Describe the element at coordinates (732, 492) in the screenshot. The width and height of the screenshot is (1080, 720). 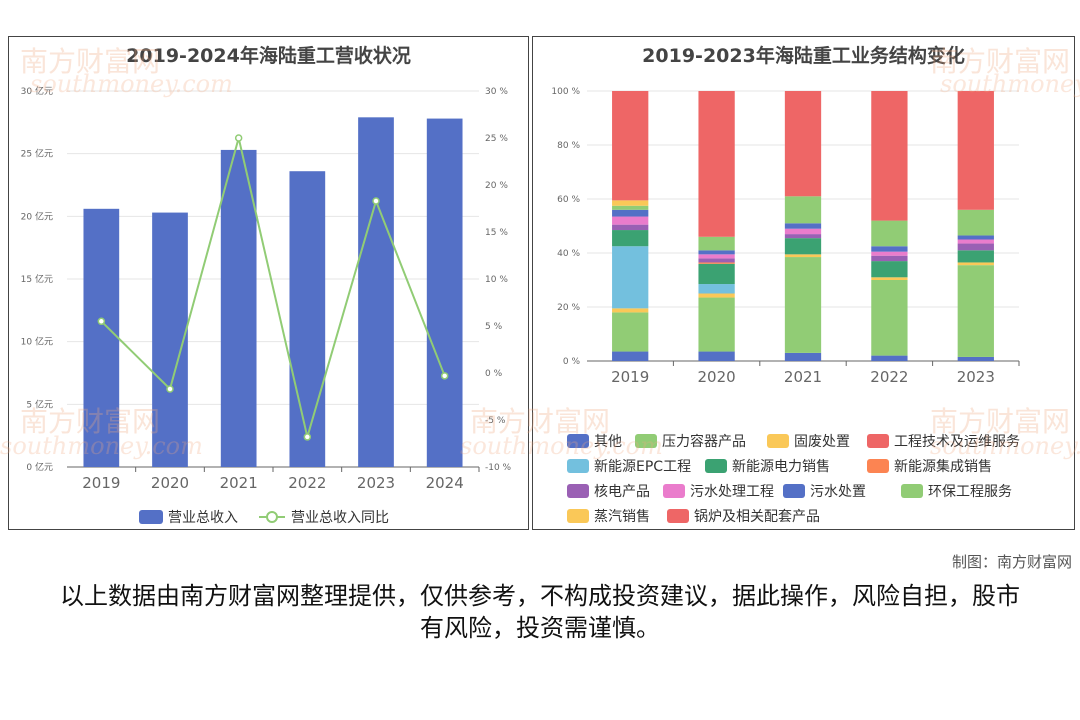
I see `legend-label: 污水处理工程` at that location.